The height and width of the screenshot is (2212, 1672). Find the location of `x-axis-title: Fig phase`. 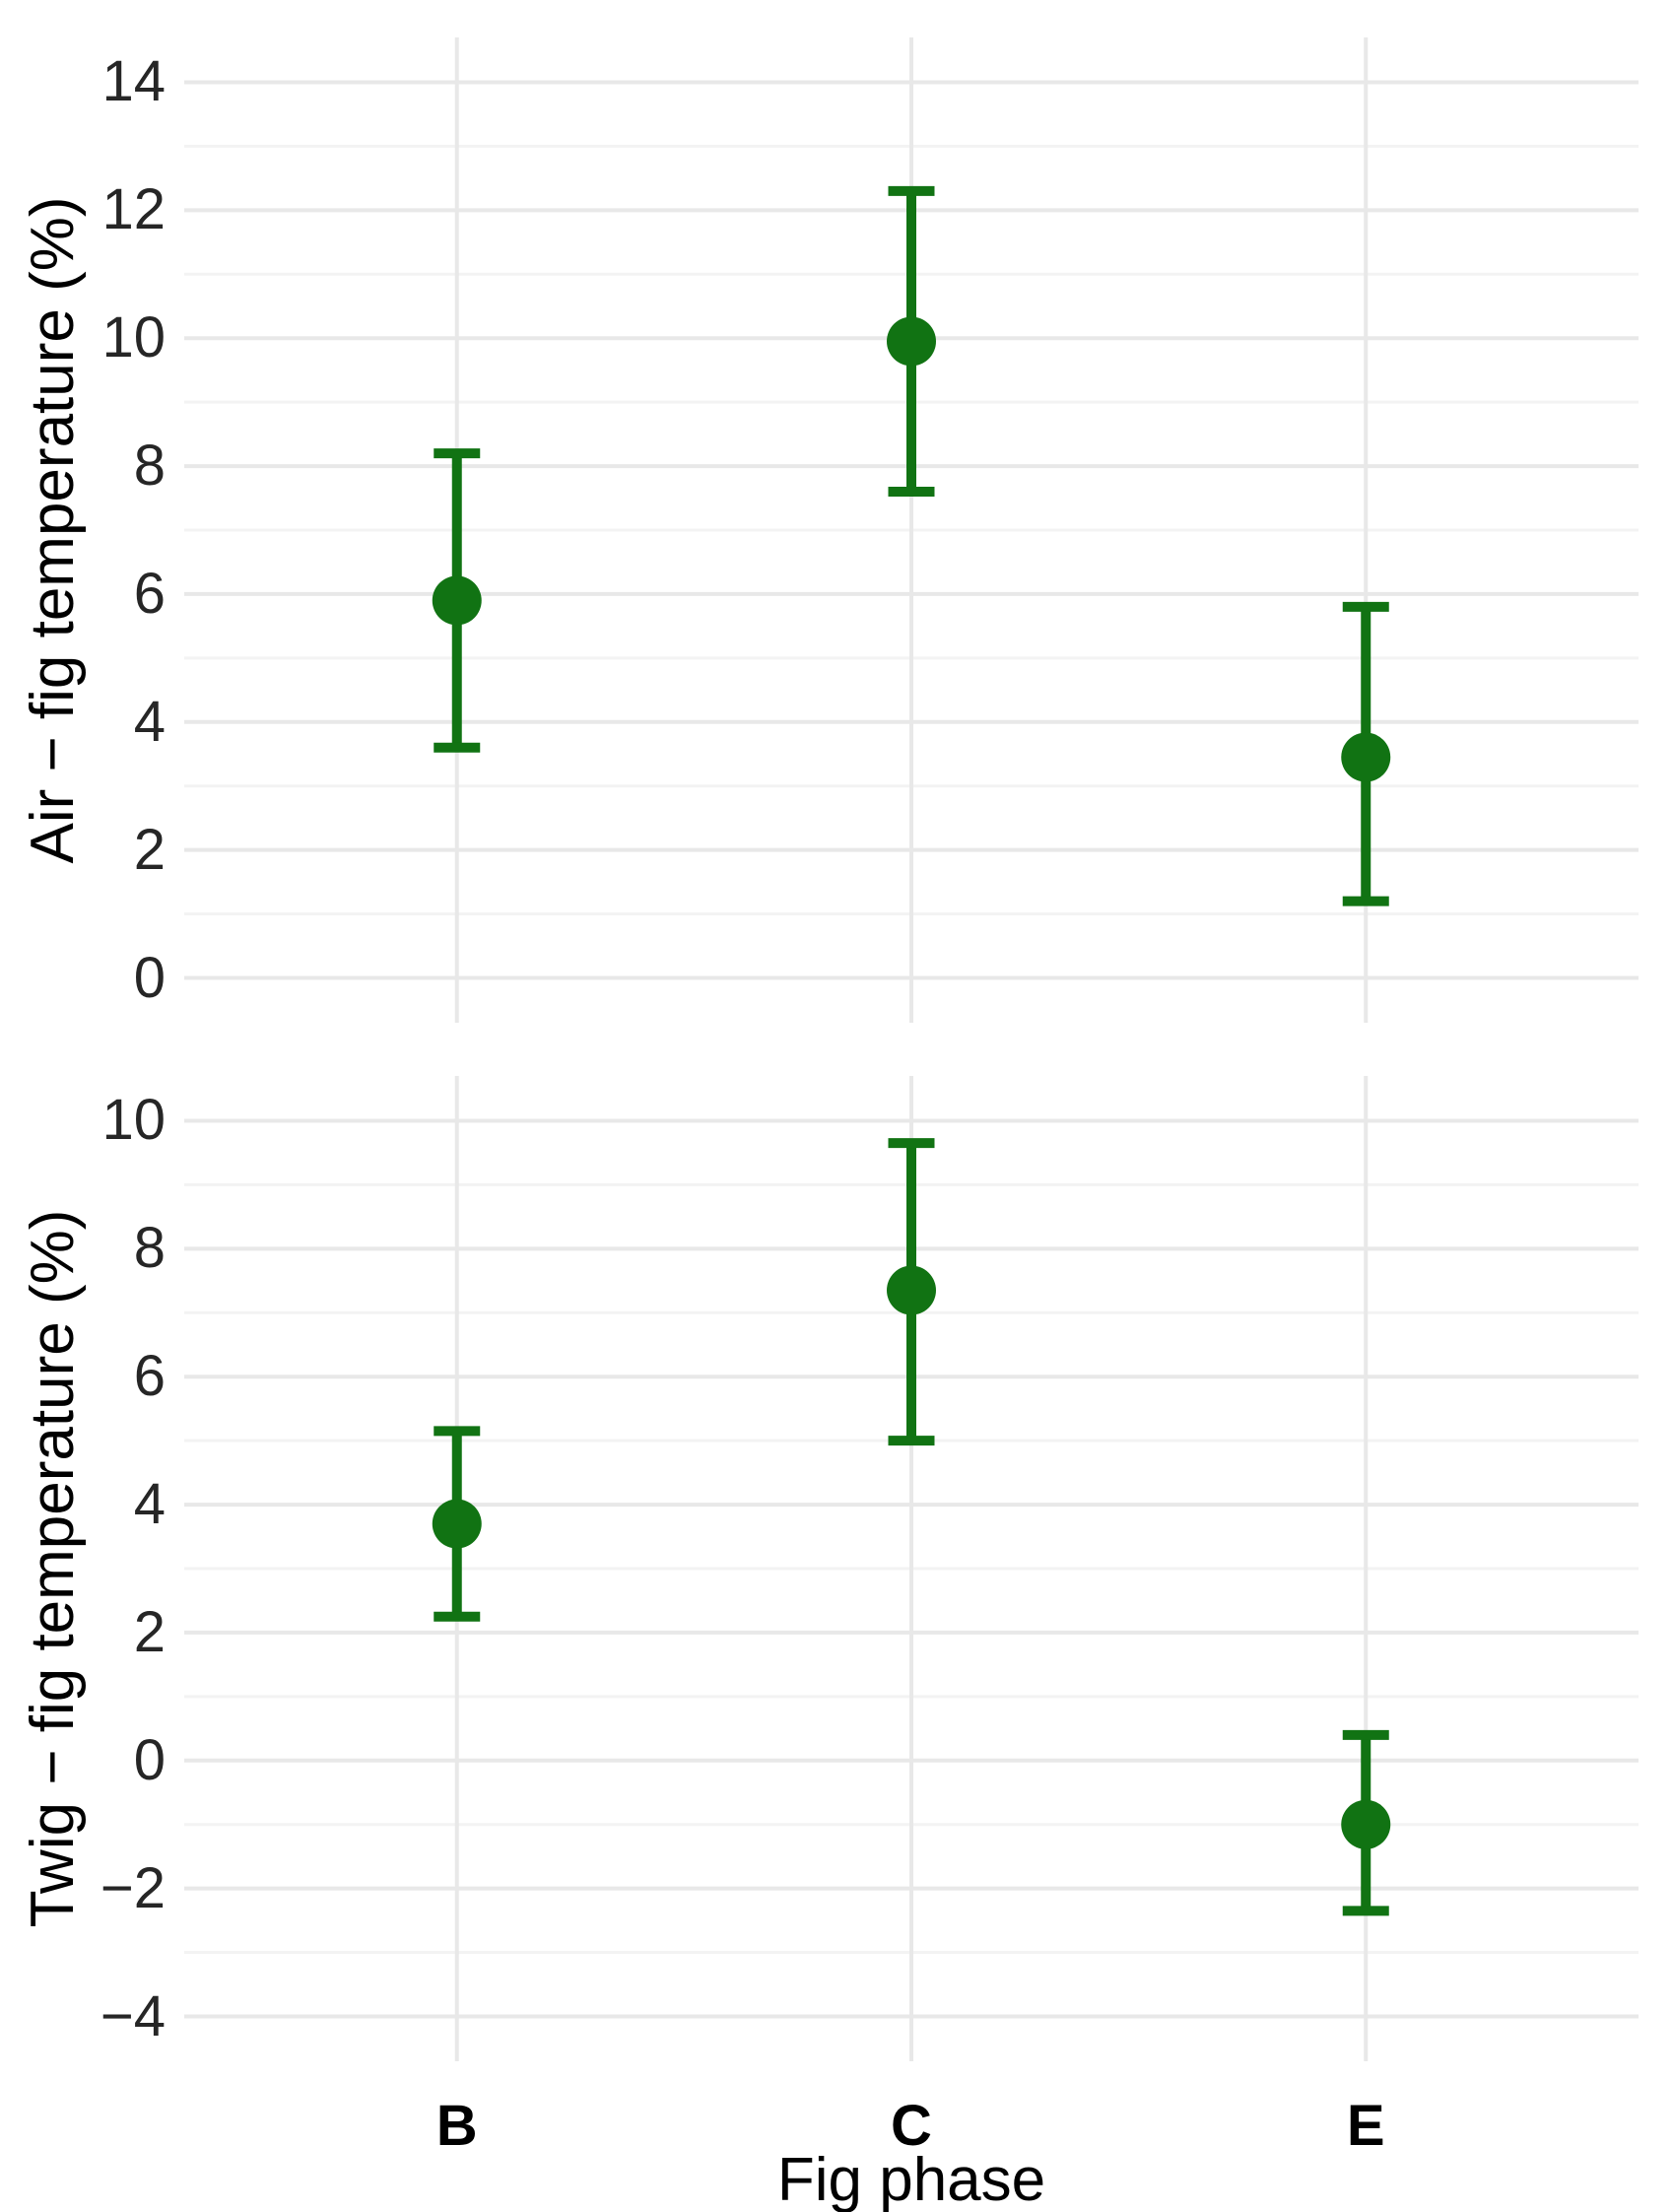

x-axis-title: Fig phase is located at coordinates (911, 2179).